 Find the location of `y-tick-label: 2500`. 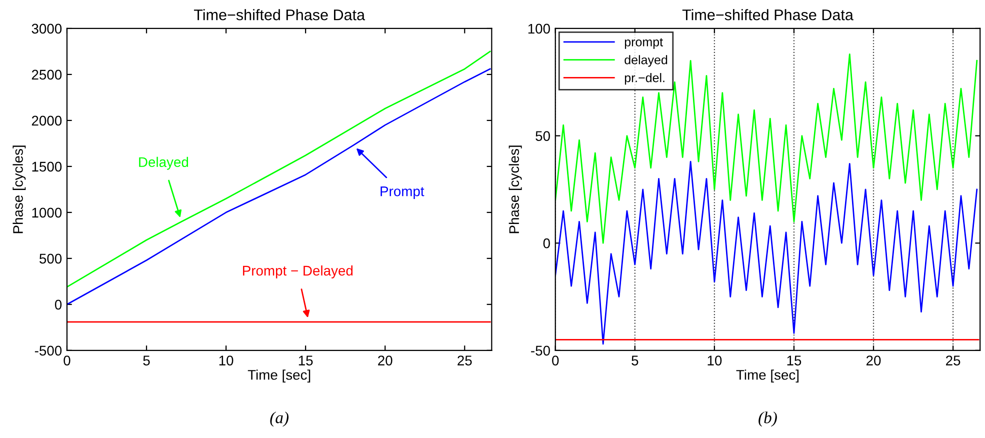

y-tick-label: 2500 is located at coordinates (47, 75).